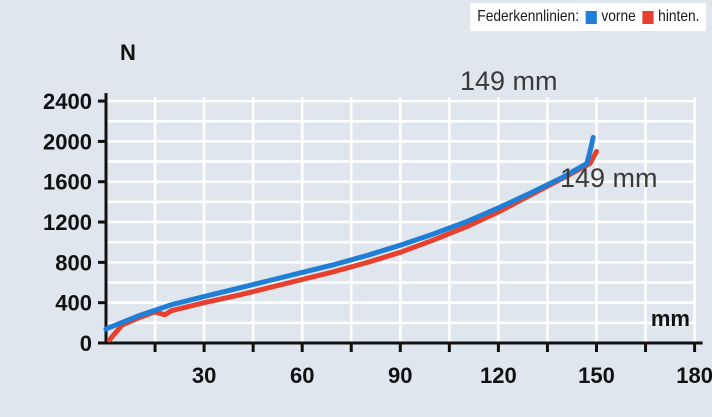 The height and width of the screenshot is (417, 712). Describe the element at coordinates (73, 303) in the screenshot. I see `y-tick-label: 400` at that location.